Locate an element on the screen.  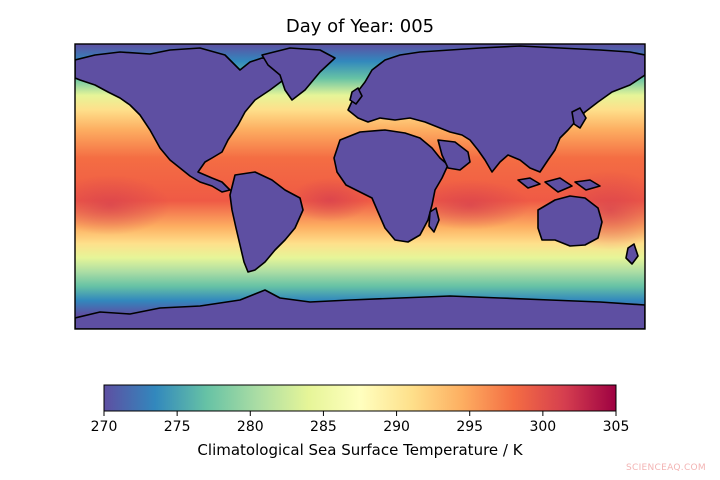
uk is located at coordinates (356, 96).